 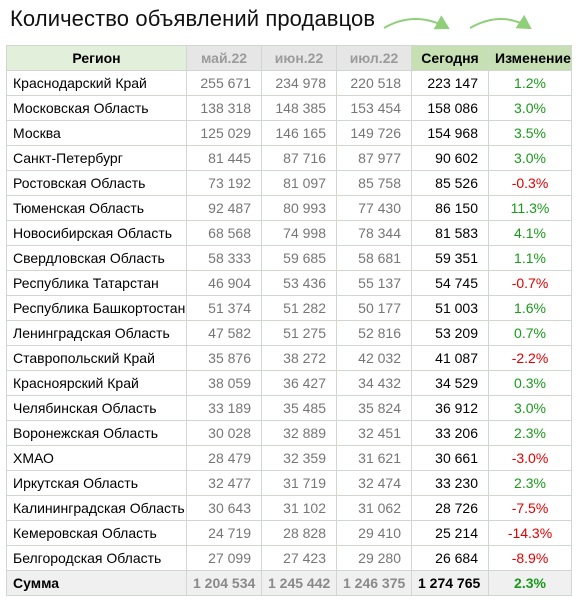 I want to click on region-cell: Ростовская Область, so click(x=96, y=183).